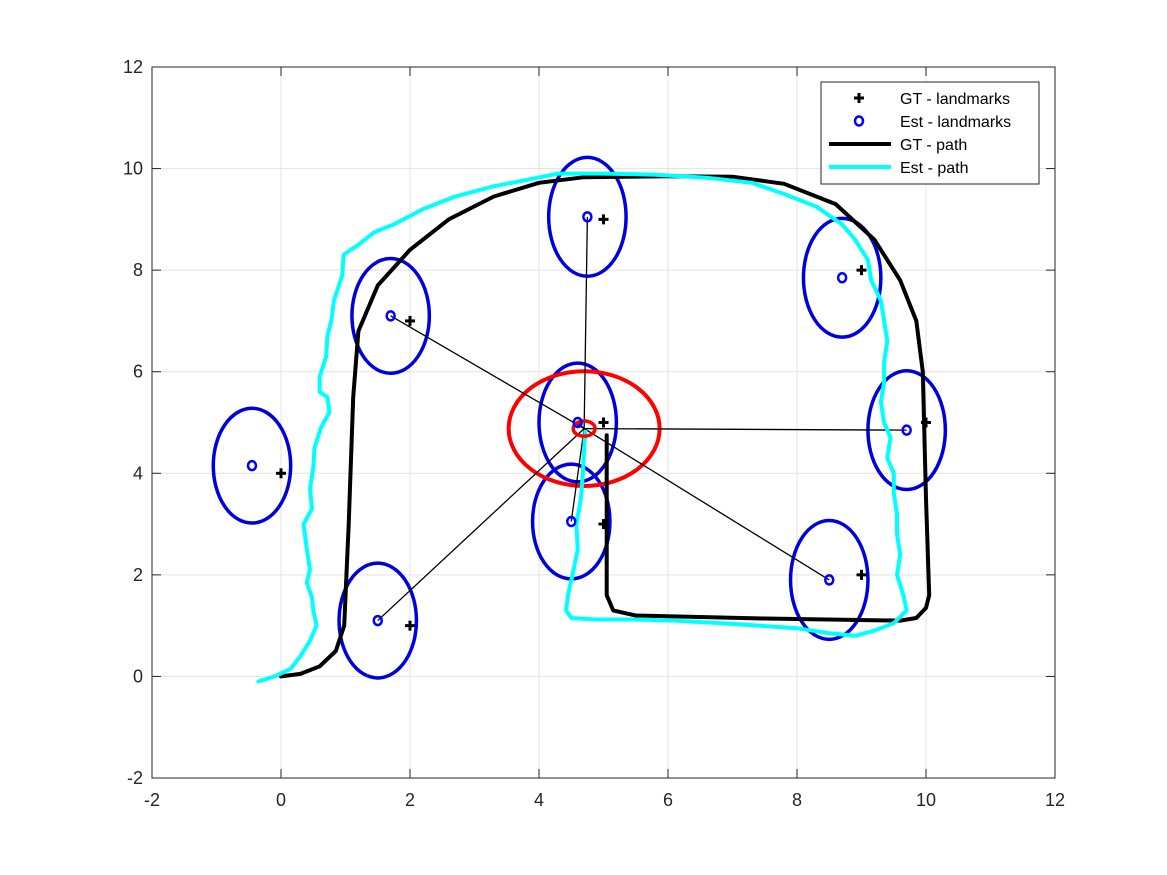 This screenshot has height=875, width=1167. Describe the element at coordinates (955, 99) in the screenshot. I see `legend-label: GT - landmarks` at that location.